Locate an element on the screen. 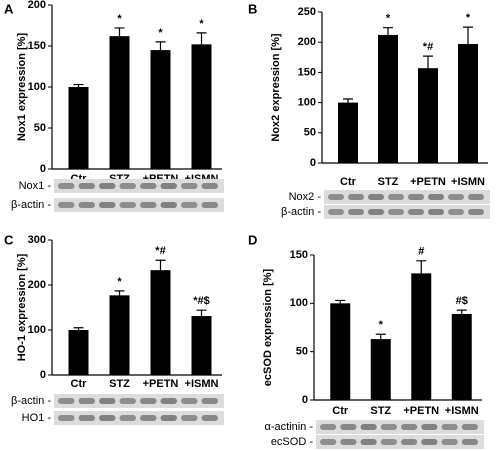 The width and height of the screenshot is (496, 451). y-axis-label: Nox2 expression [%] is located at coordinates (276, 87).